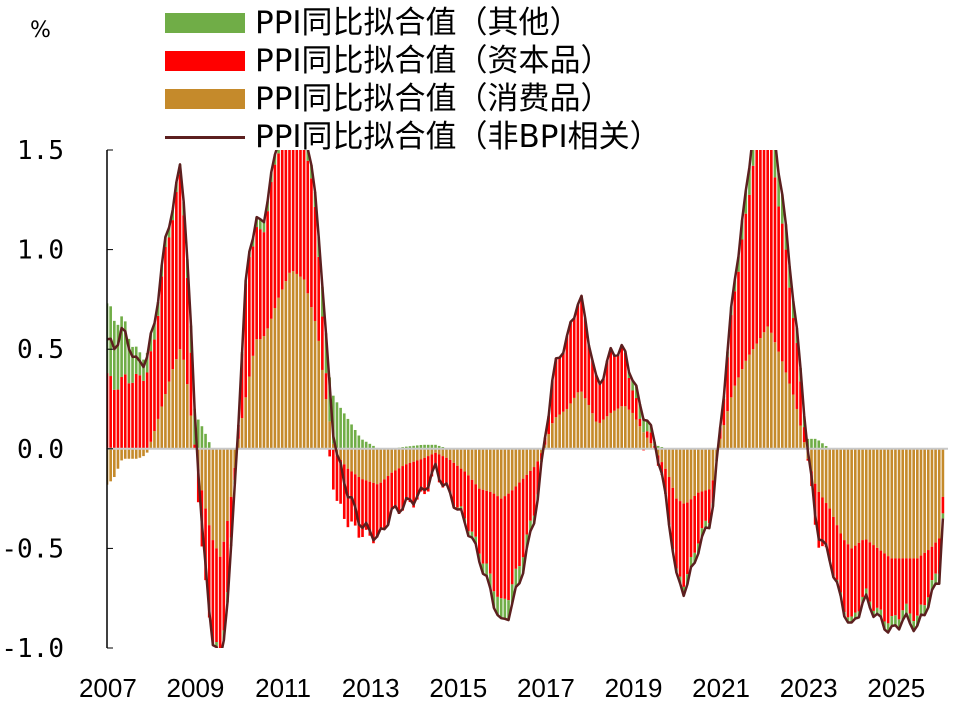  Describe the element at coordinates (371, 688) in the screenshot. I see `x-tick-label: 2013` at that location.